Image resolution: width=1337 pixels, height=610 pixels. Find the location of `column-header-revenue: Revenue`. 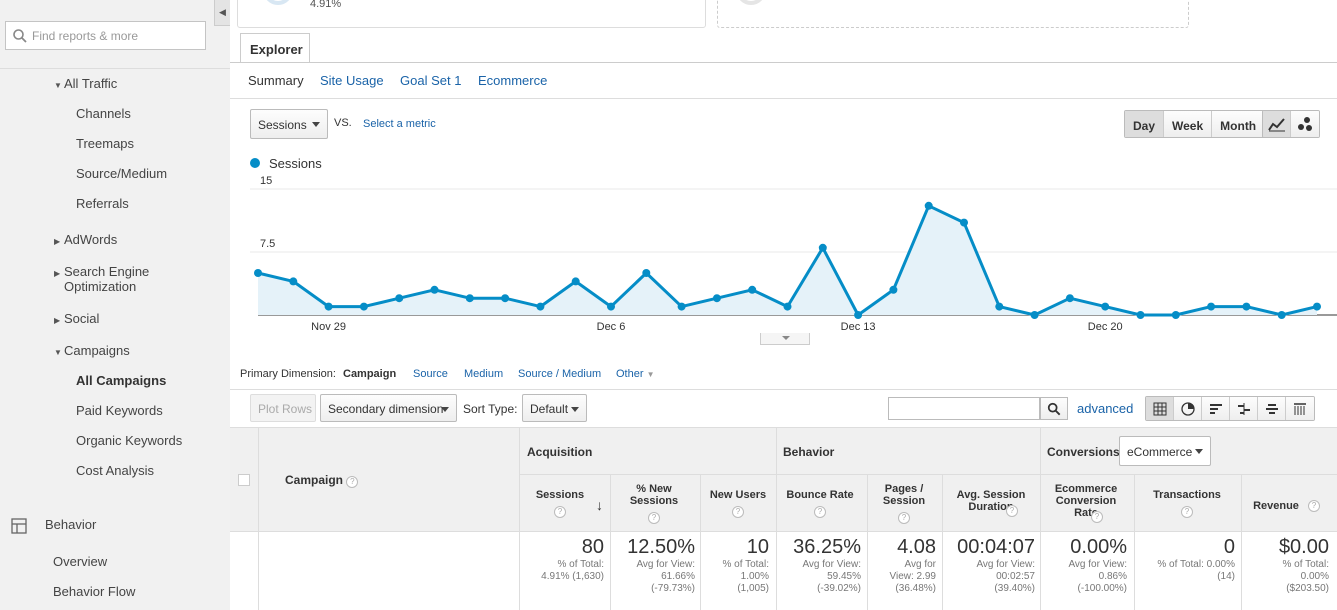

column-header-revenue: Revenue is located at coordinates (1276, 506).